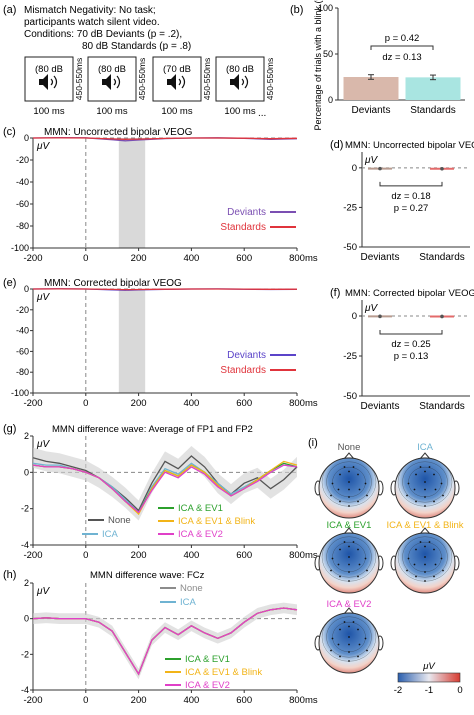  What do you see at coordinates (336, 145) in the screenshot?
I see `panel-d-letter: (d)` at bounding box center [336, 145].